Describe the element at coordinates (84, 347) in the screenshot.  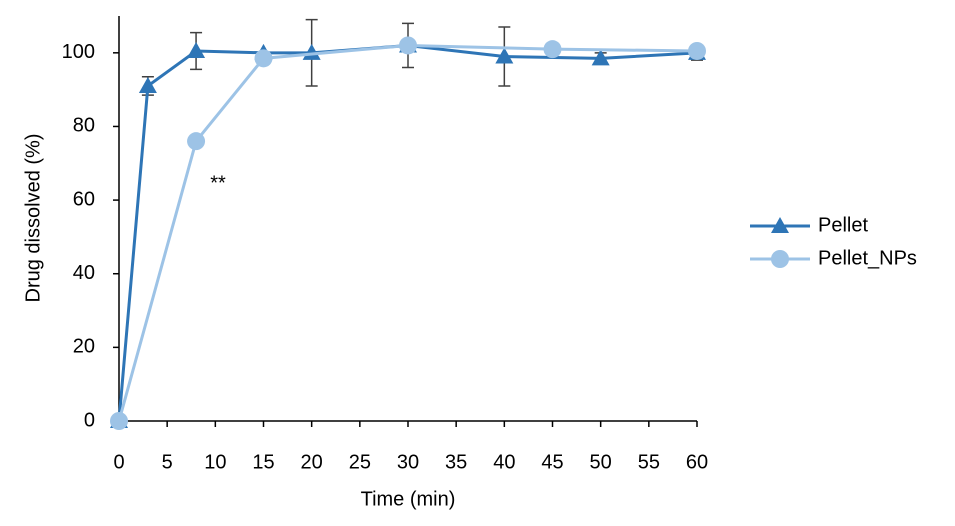
I see `y-tick-label: 20` at that location.